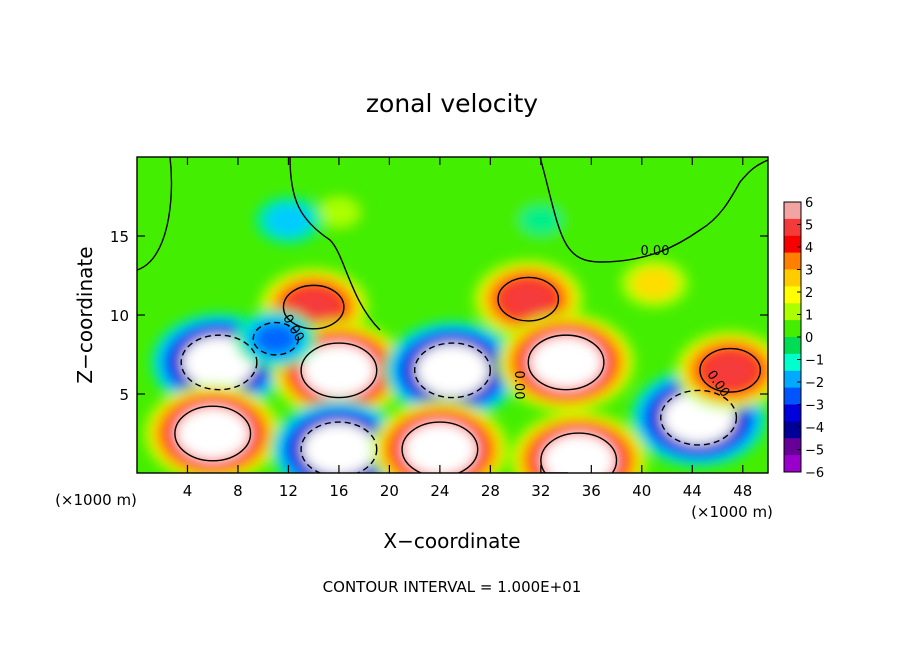 The image size is (904, 654). What do you see at coordinates (288, 491) in the screenshot?
I see `x-tick-label: 12` at bounding box center [288, 491].